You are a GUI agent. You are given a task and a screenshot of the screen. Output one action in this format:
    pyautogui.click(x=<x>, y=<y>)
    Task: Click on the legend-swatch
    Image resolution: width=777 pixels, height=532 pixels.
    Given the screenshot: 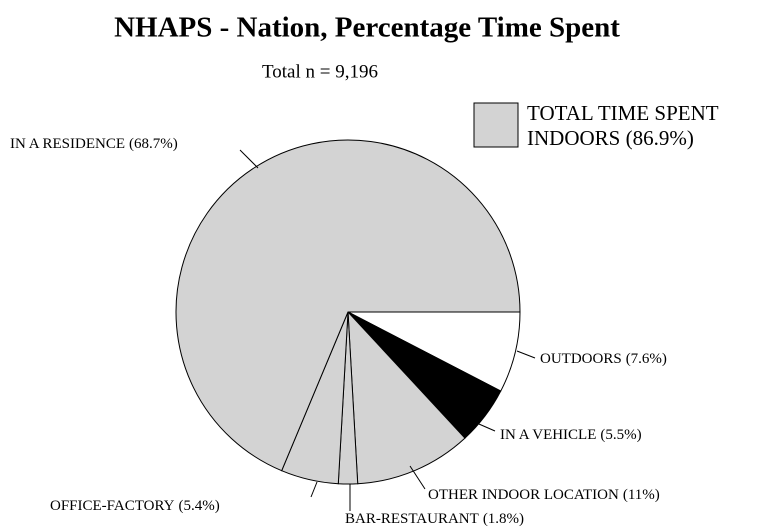 What is the action you would take?
    pyautogui.click(x=496, y=125)
    